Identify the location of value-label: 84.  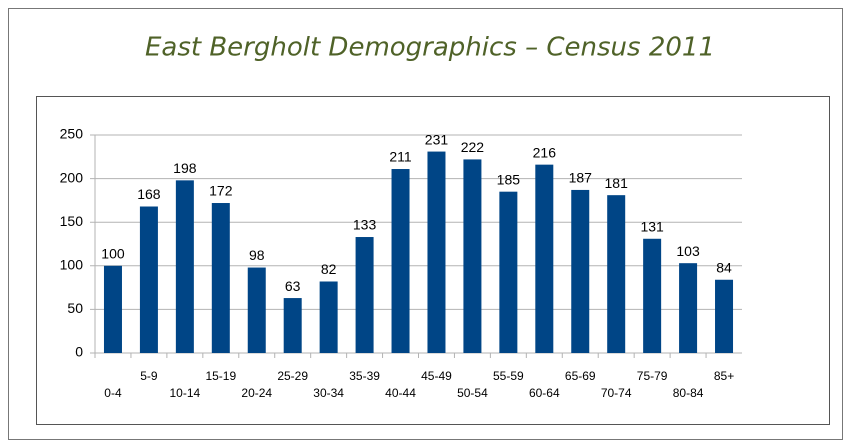
(724, 267).